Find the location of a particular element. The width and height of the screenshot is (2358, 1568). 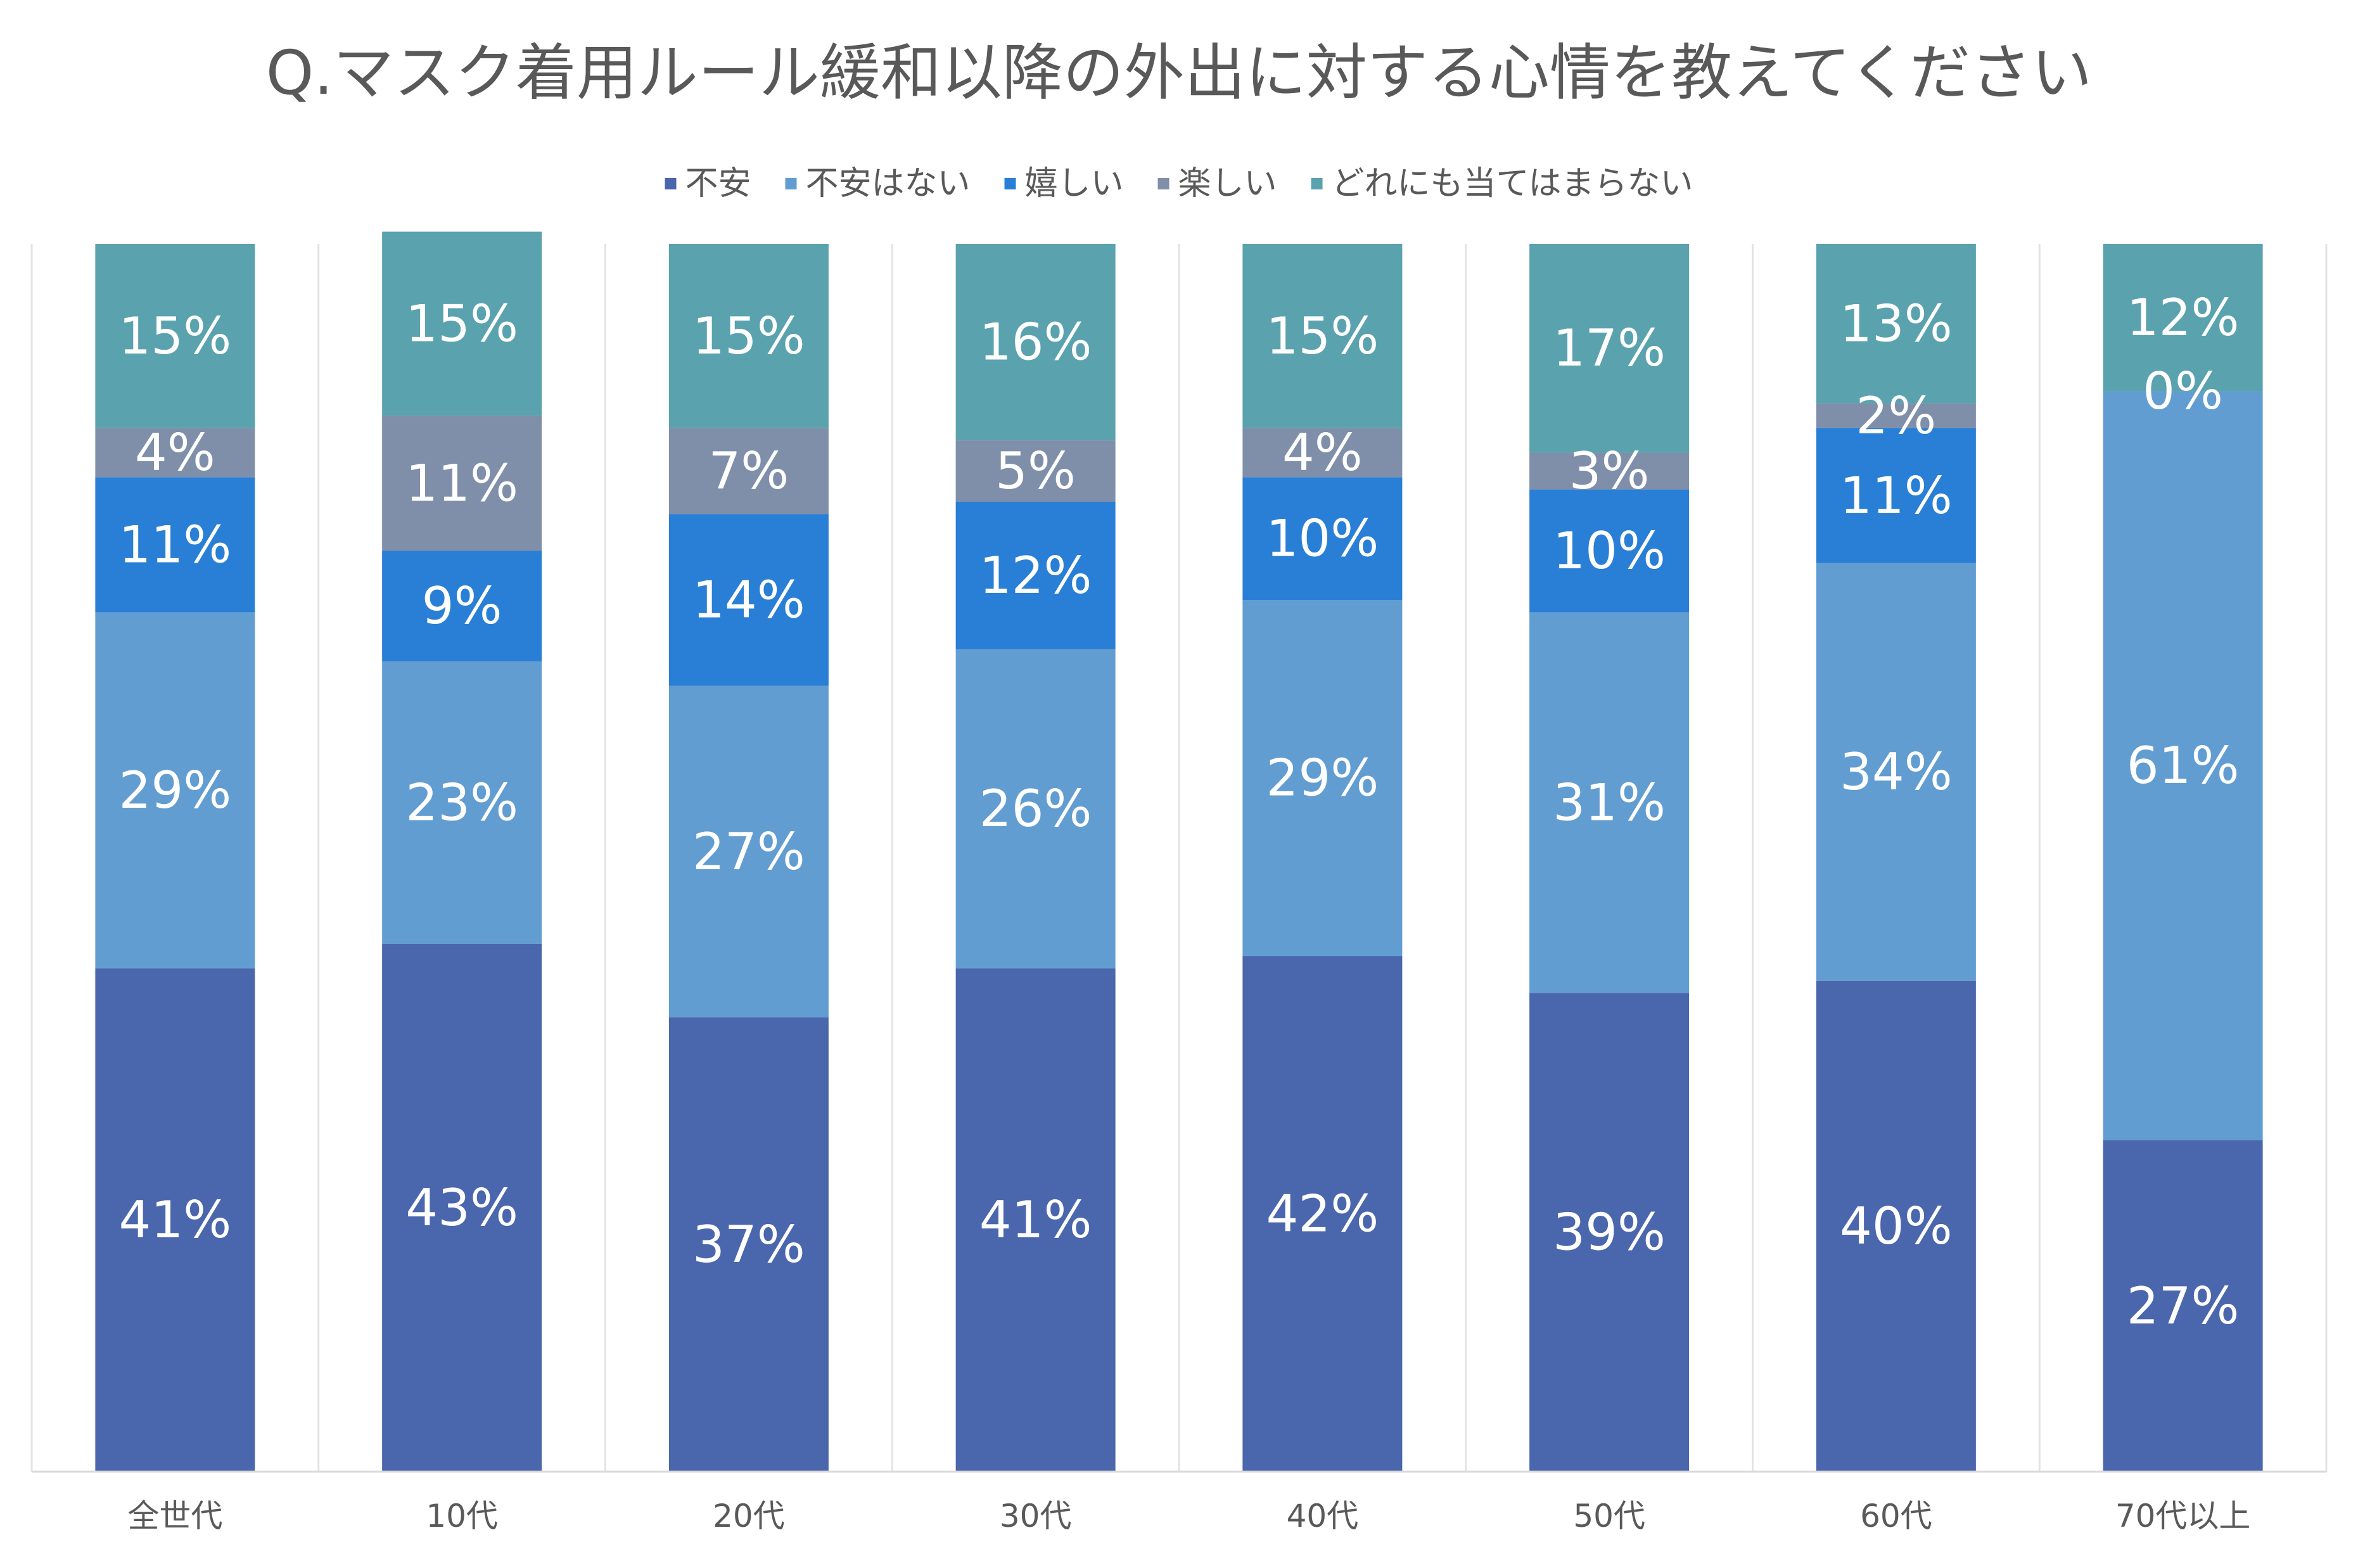

bar-segment-どれにも当てはまらない-2 is located at coordinates (748, 336).